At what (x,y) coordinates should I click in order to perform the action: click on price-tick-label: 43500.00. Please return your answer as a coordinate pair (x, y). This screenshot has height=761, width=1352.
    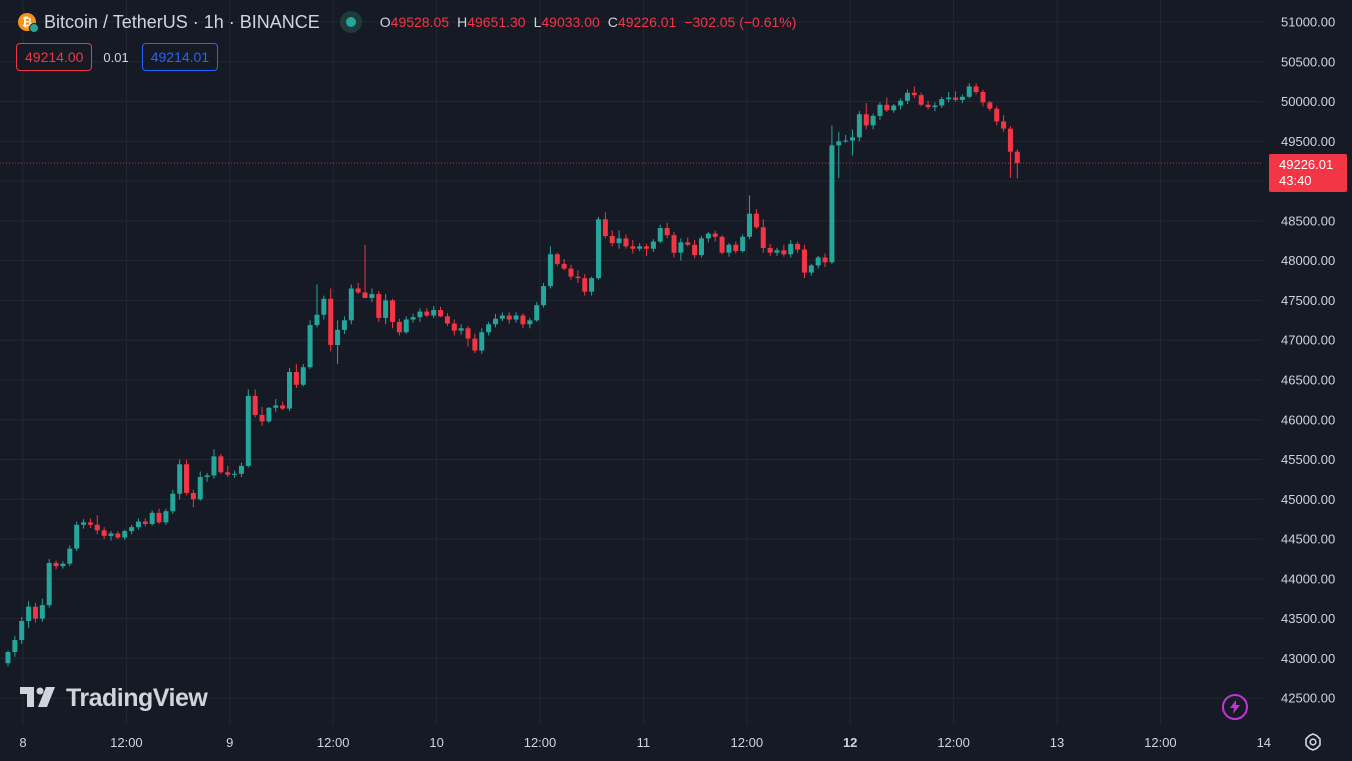
    Looking at the image, I should click on (1308, 618).